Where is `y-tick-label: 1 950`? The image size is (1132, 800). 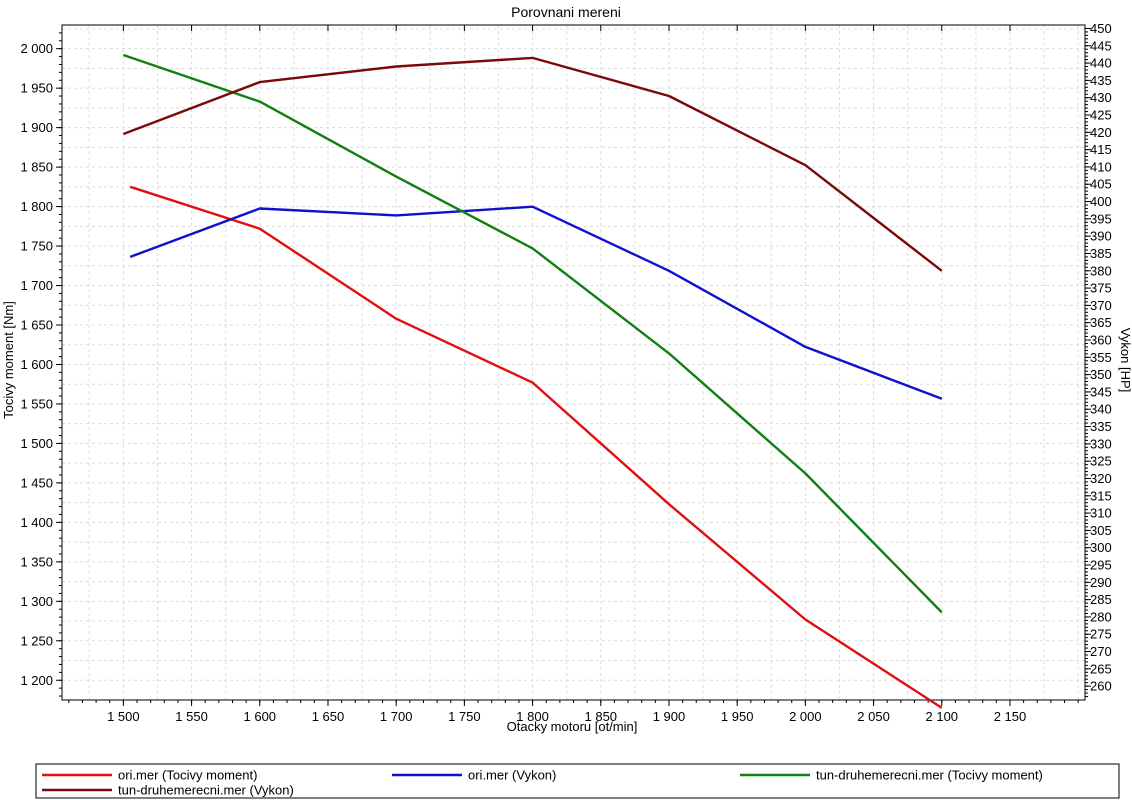
y-tick-label: 1 950 is located at coordinates (36, 88).